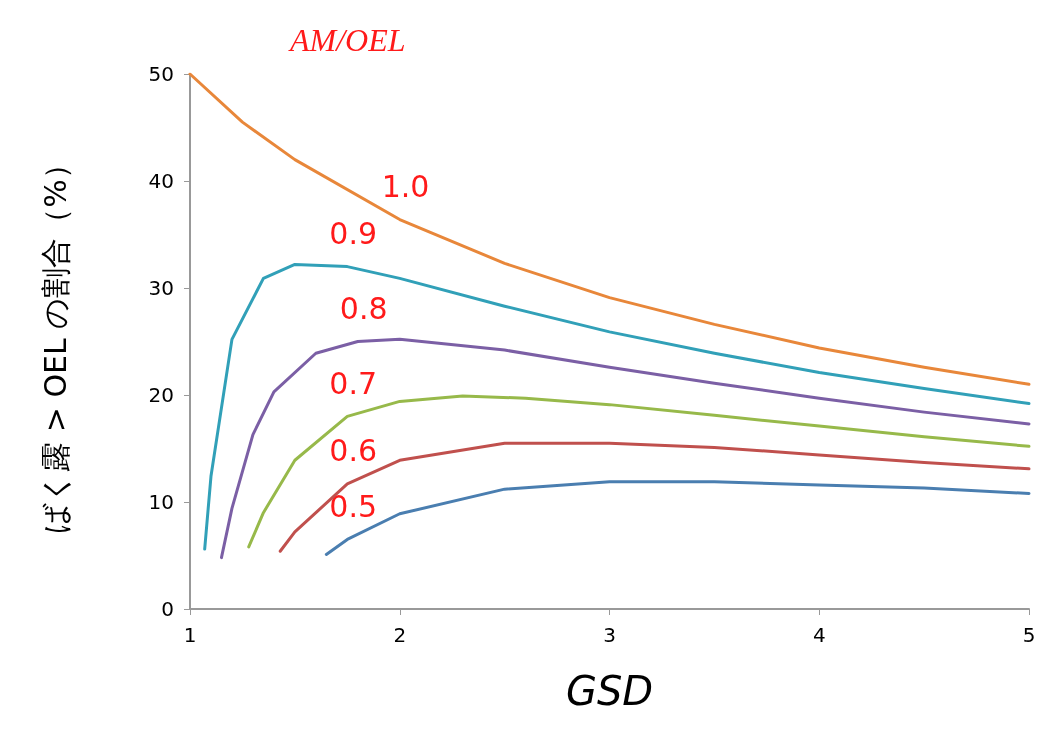 This screenshot has height=754, width=1050. What do you see at coordinates (609, 691) in the screenshot?
I see `x-axis-title: GSD` at bounding box center [609, 691].